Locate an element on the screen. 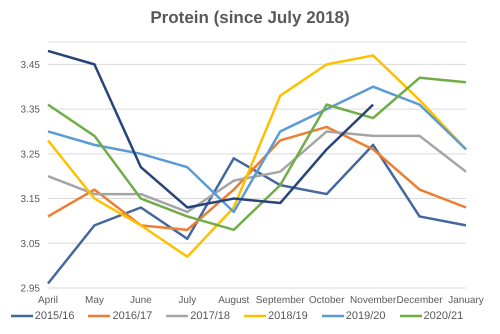  y-tick-label: 3.45 is located at coordinates (30, 65).